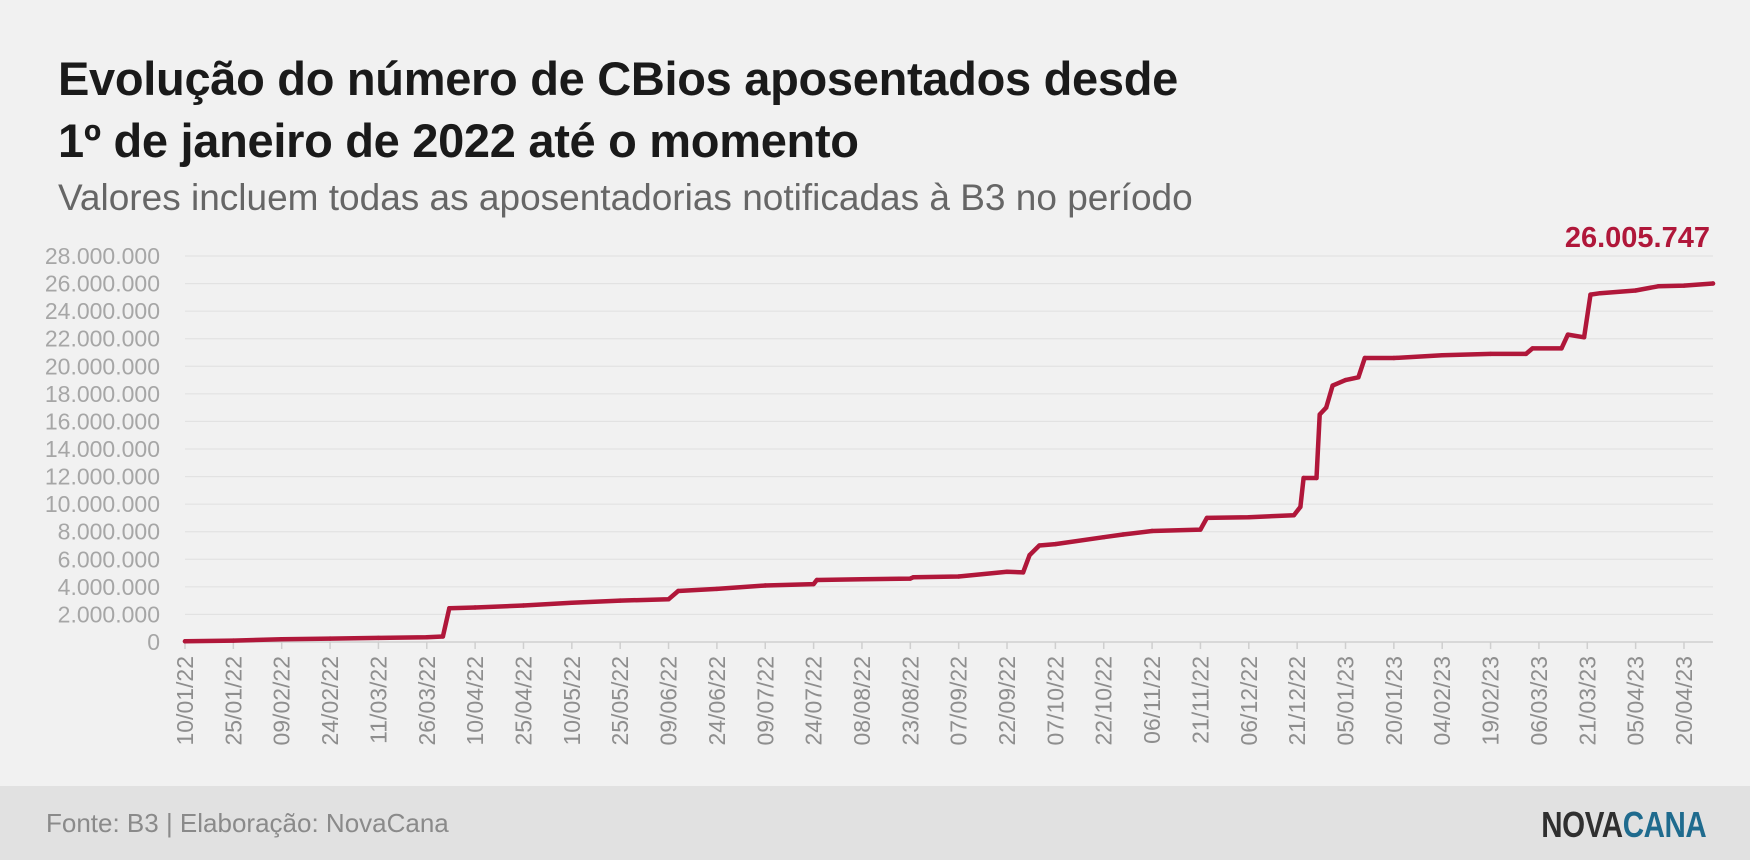  I want to click on y-tick-label: 12.000.000, so click(102, 477).